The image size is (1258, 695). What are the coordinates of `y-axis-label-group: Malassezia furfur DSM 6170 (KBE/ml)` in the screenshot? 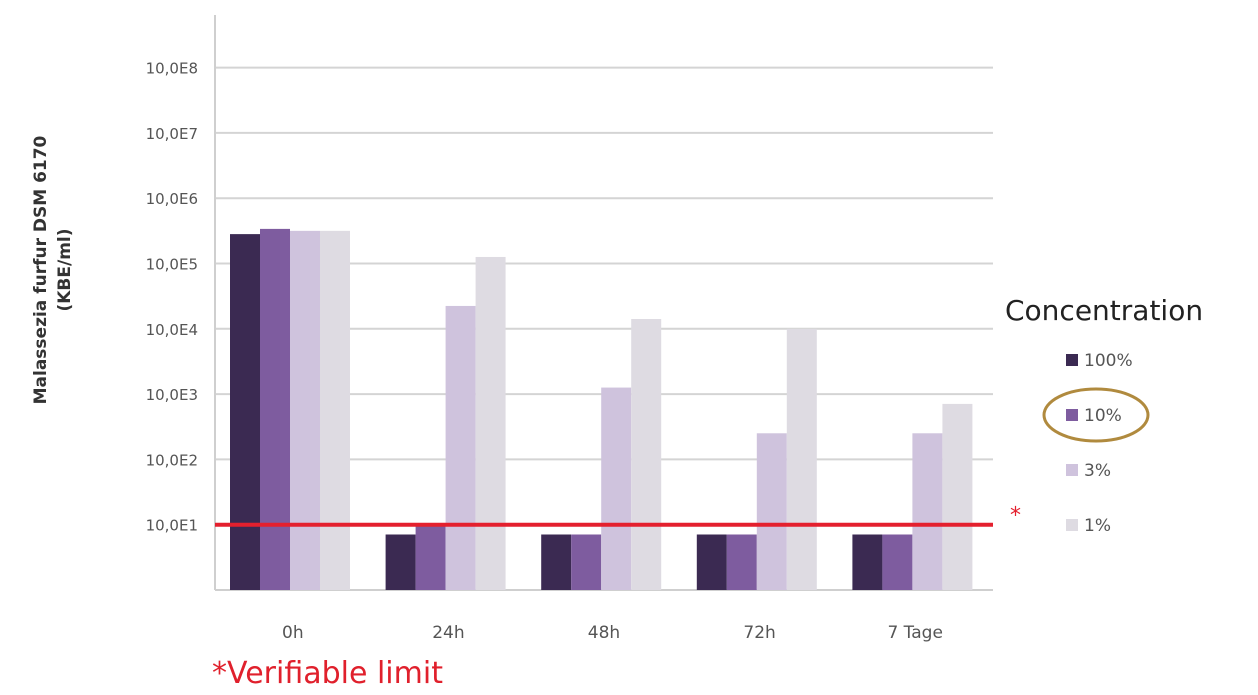 It's located at (53, 269).